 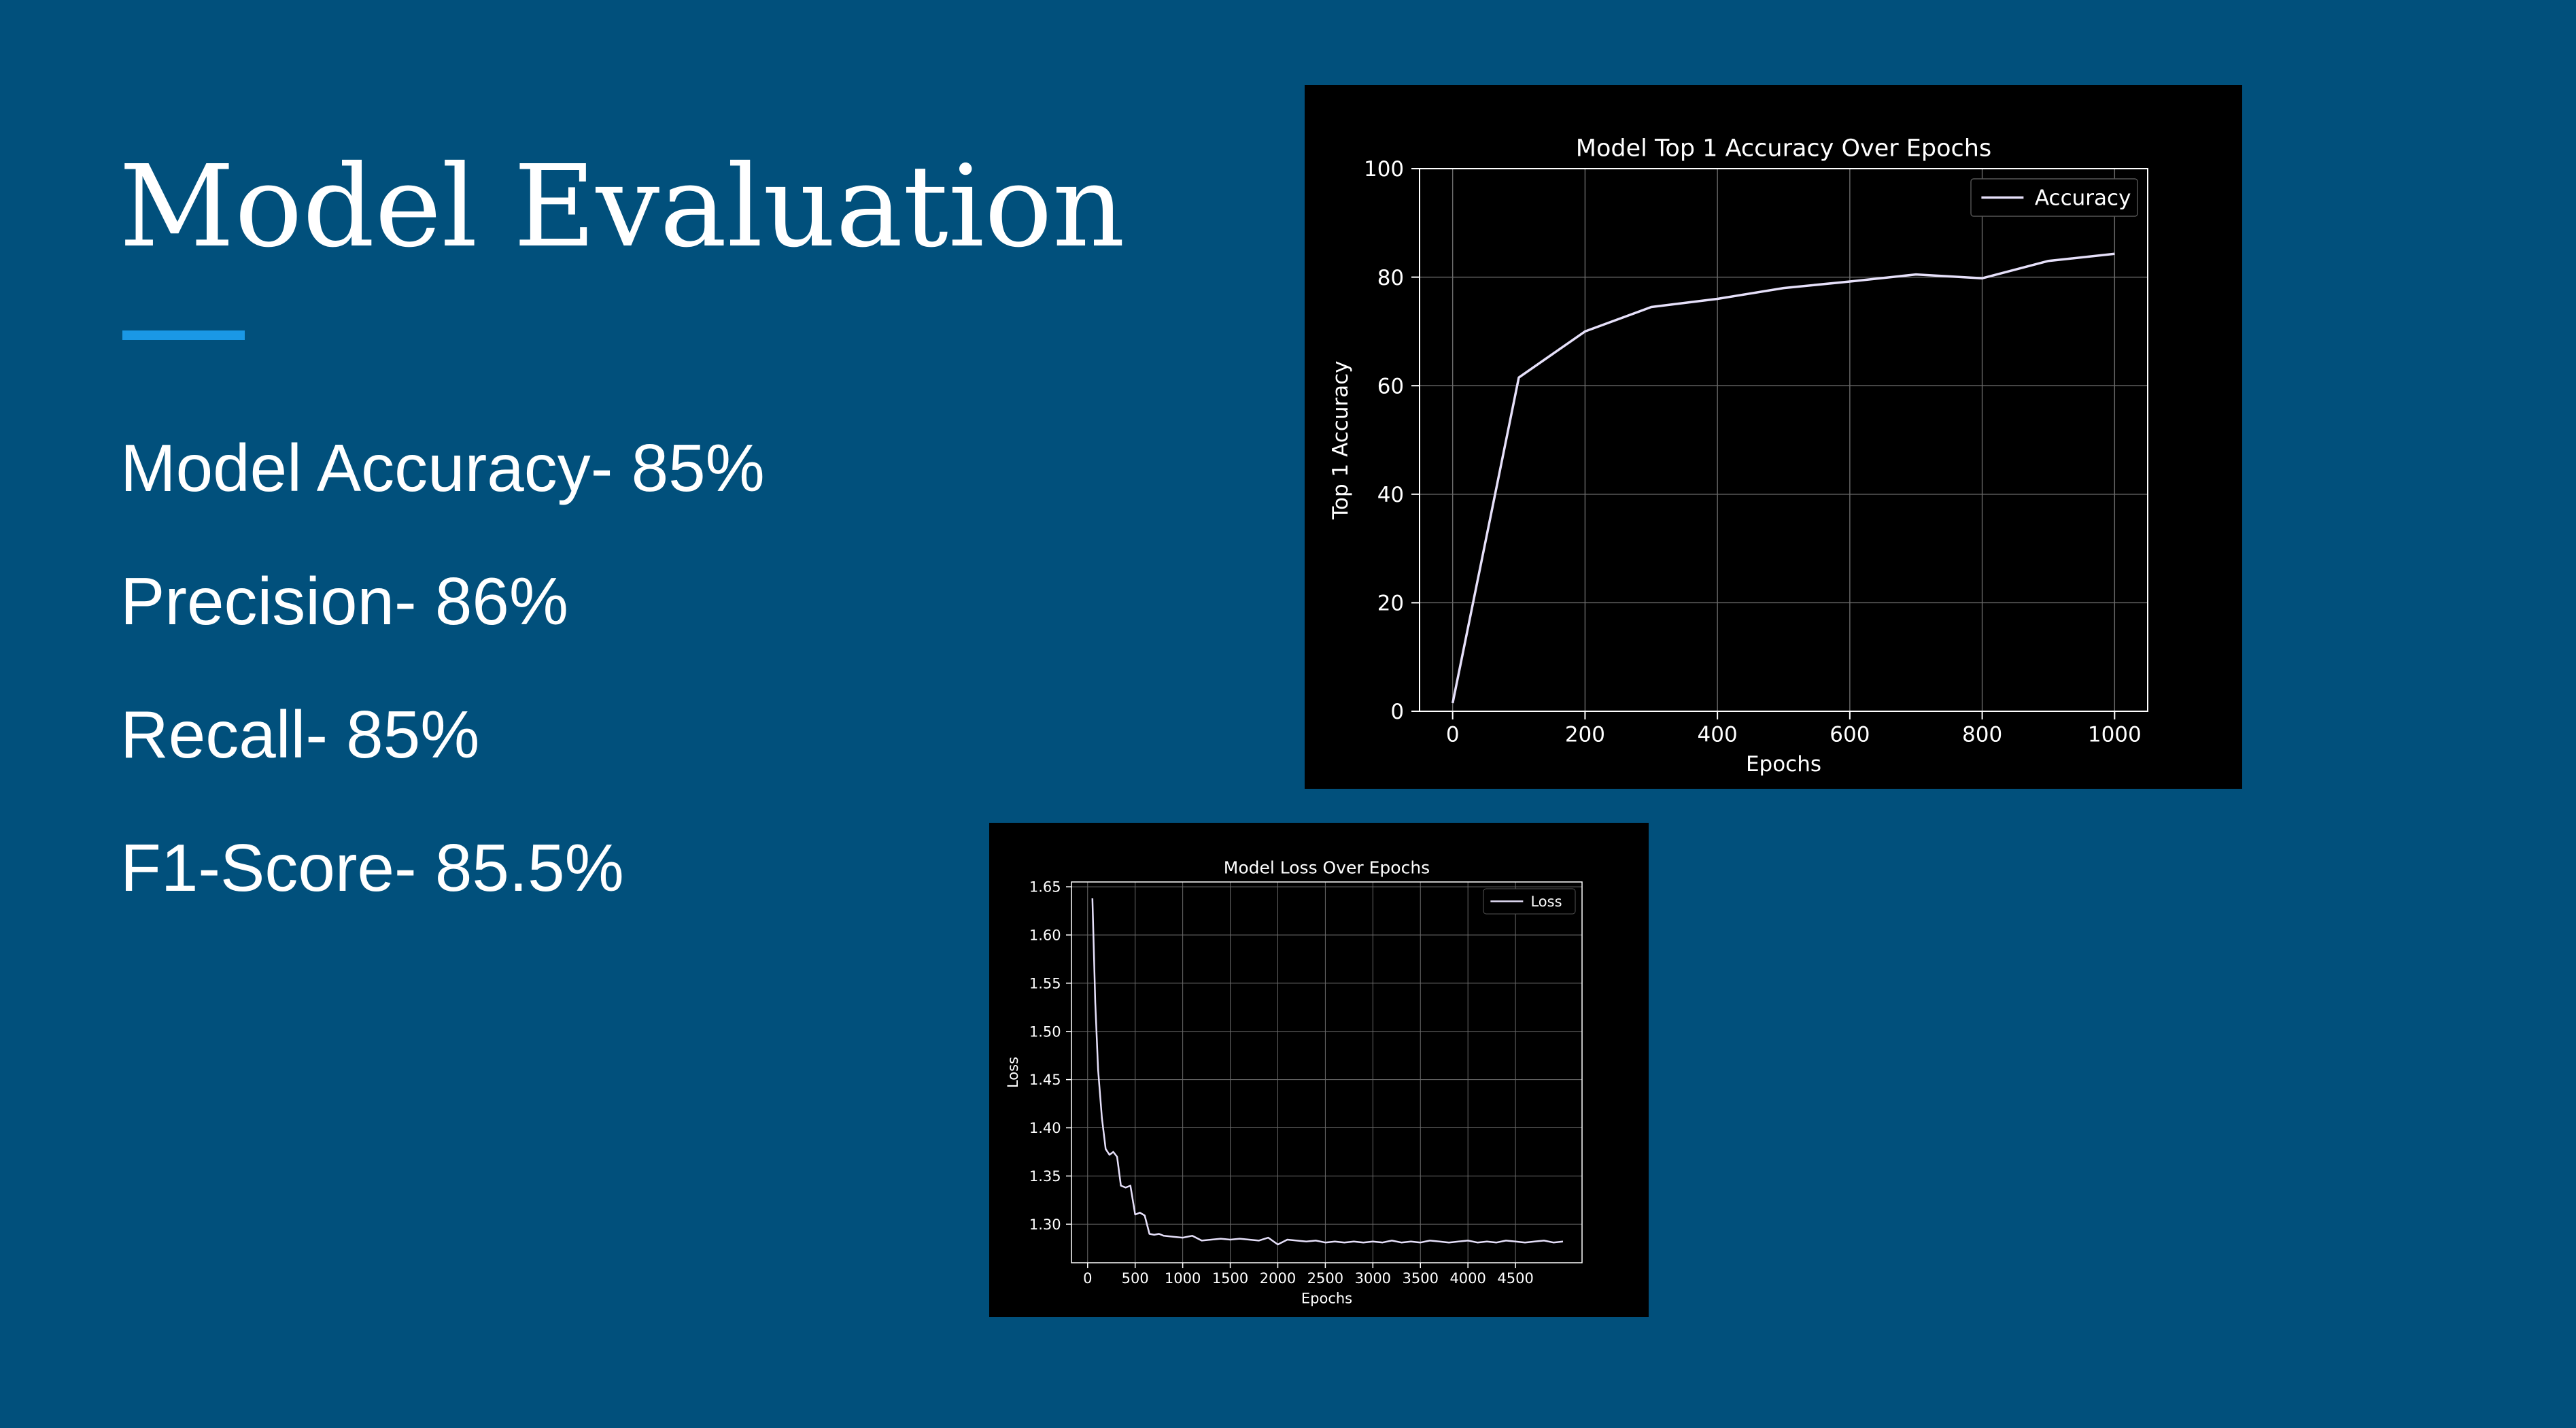 What do you see at coordinates (1045, 1032) in the screenshot?
I see `y-tick-label: 1.50` at bounding box center [1045, 1032].